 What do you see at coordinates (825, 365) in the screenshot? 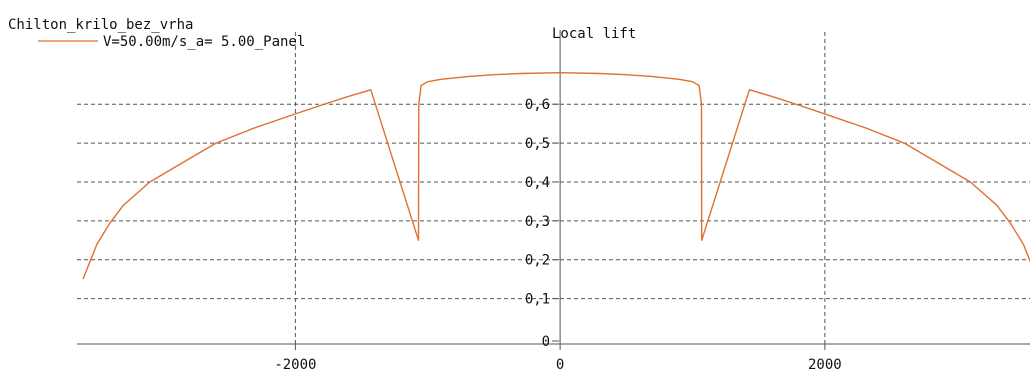
I see `x-tick-label: 2000` at bounding box center [825, 365].